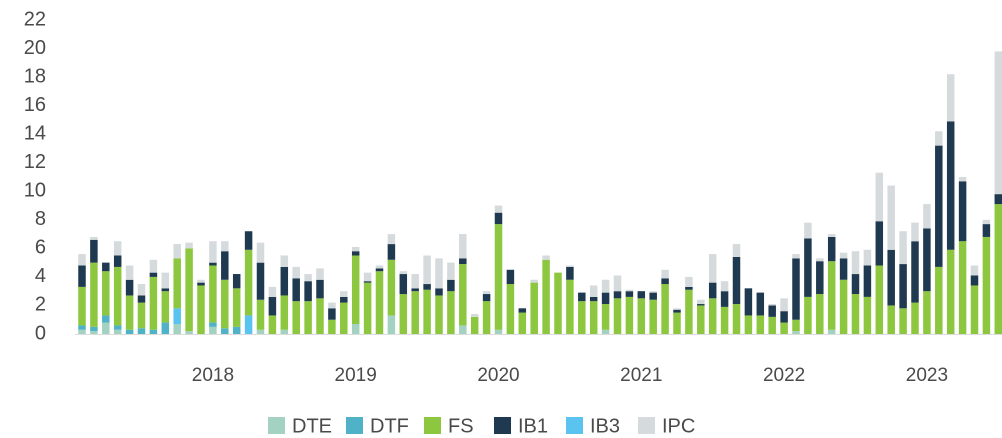  I want to click on x-tick-label: 2021, so click(641, 375).